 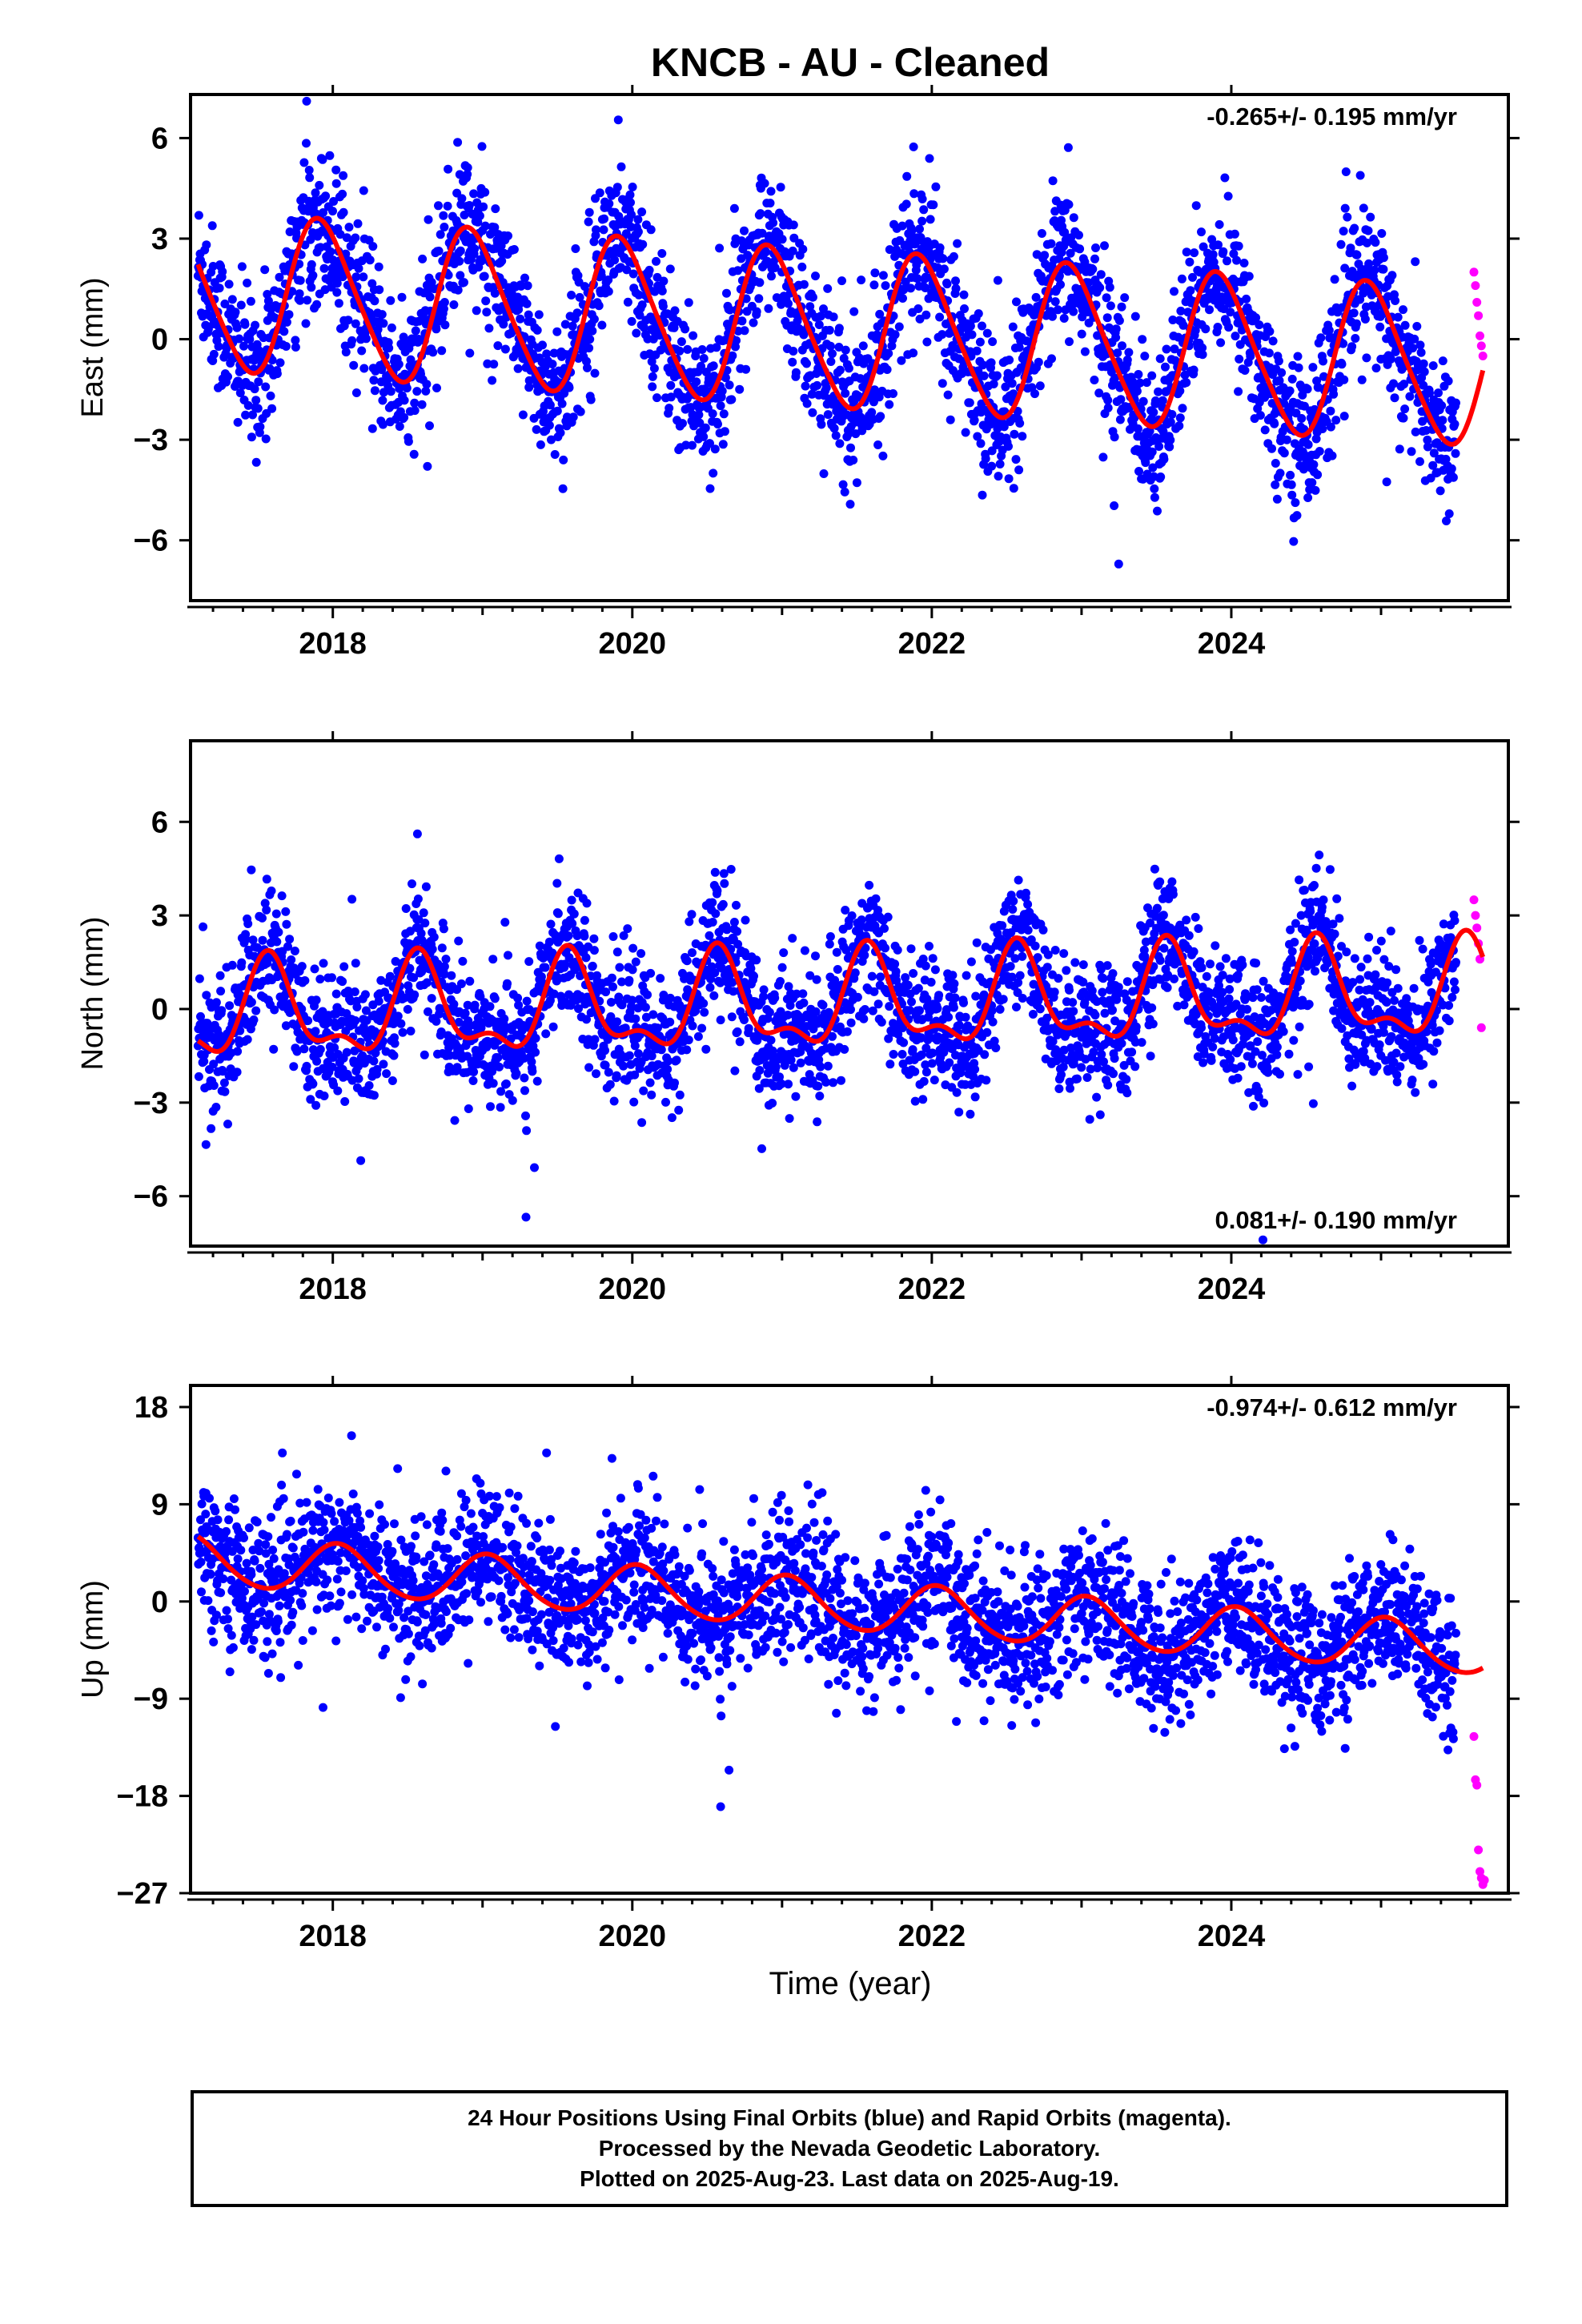 I want to click on velocity-annotation: -0.265+/- 0.195 mm/yr, so click(x=1332, y=117).